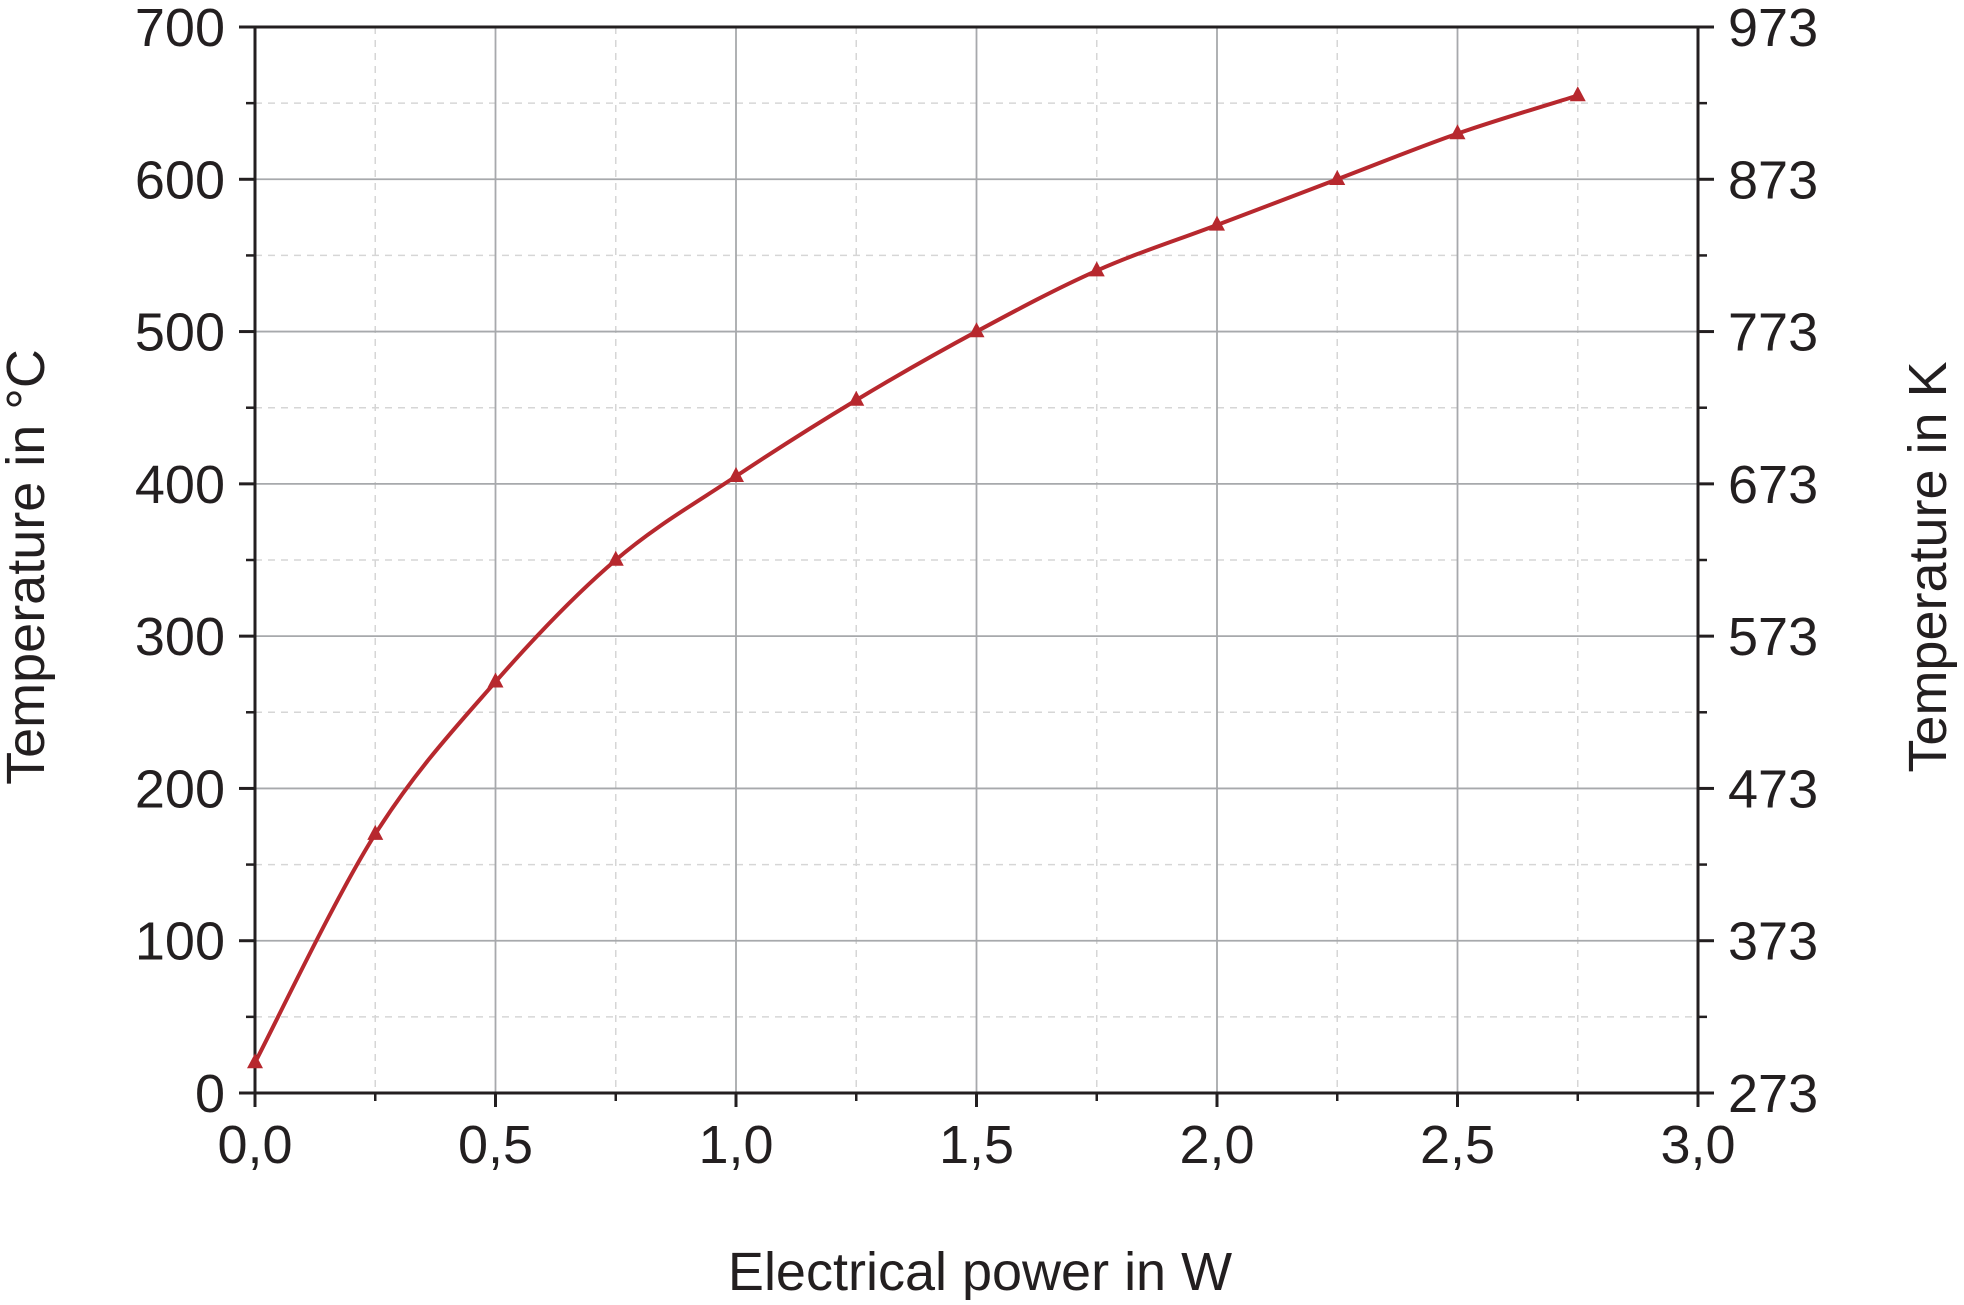 The height and width of the screenshot is (1305, 1964). I want to click on x-tick-label: 2,5, so click(1457, 1145).